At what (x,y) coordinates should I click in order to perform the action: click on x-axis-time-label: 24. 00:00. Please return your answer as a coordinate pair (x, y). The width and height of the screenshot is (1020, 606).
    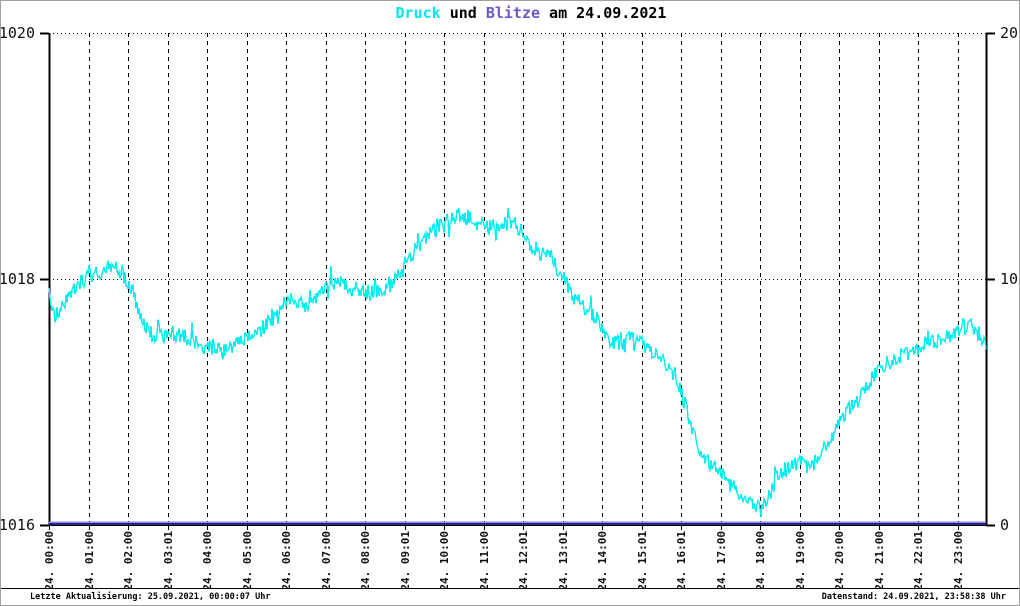
    Looking at the image, I should click on (49, 560).